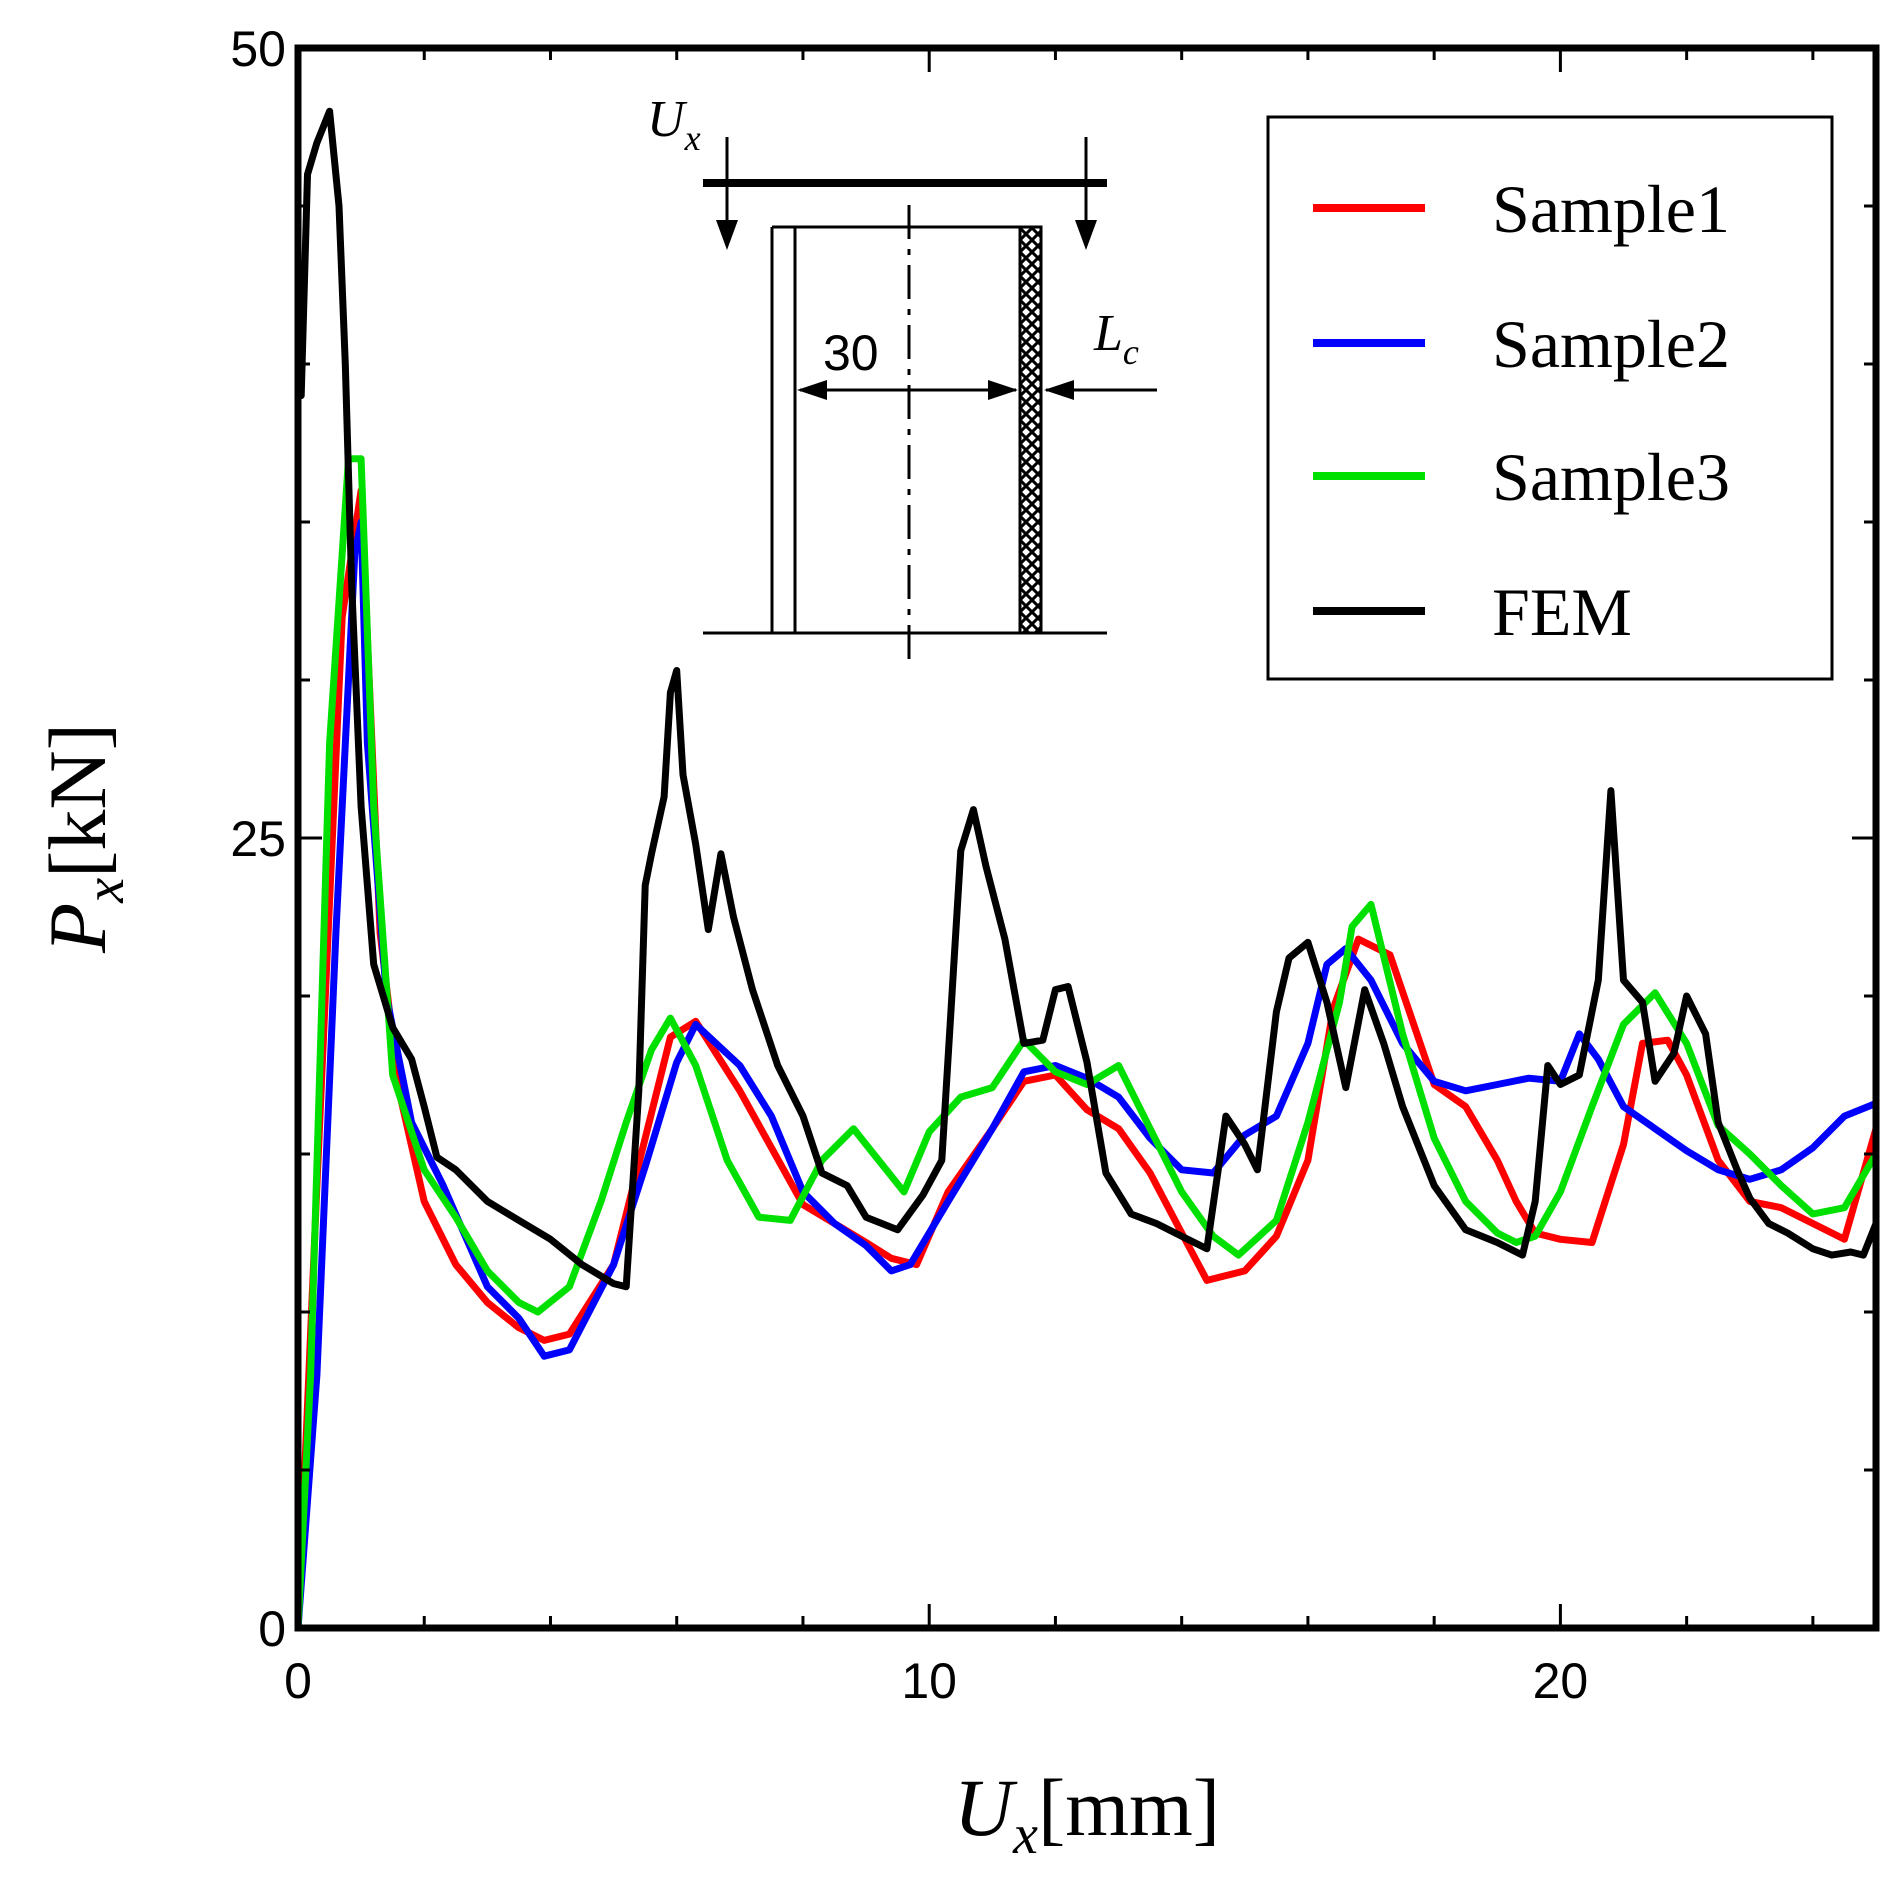  I want to click on y-axis-title: Px[kN], so click(84, 838).